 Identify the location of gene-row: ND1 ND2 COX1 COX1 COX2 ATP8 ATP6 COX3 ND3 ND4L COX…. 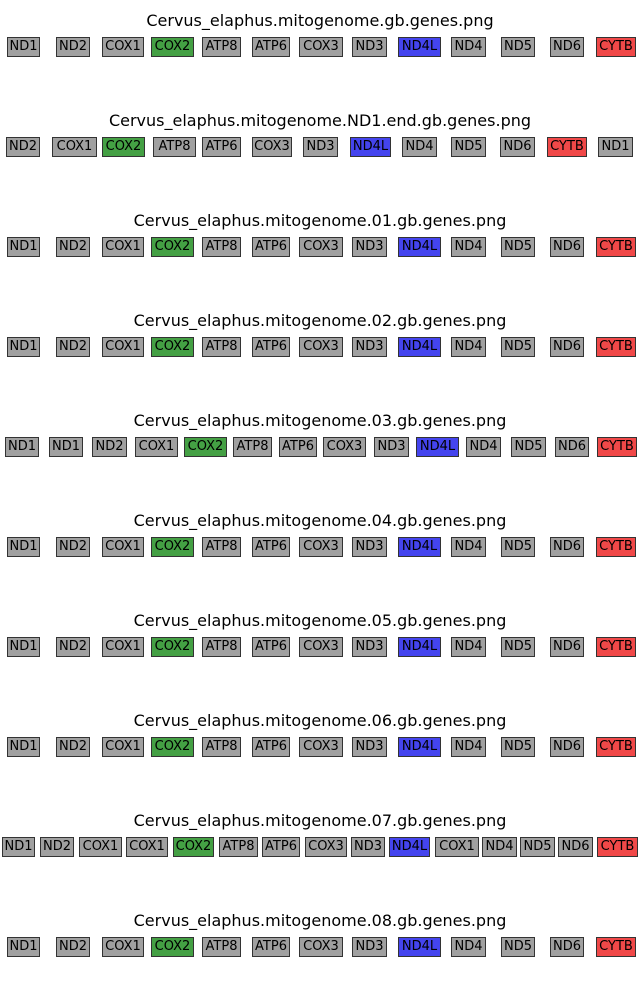
(320, 847).